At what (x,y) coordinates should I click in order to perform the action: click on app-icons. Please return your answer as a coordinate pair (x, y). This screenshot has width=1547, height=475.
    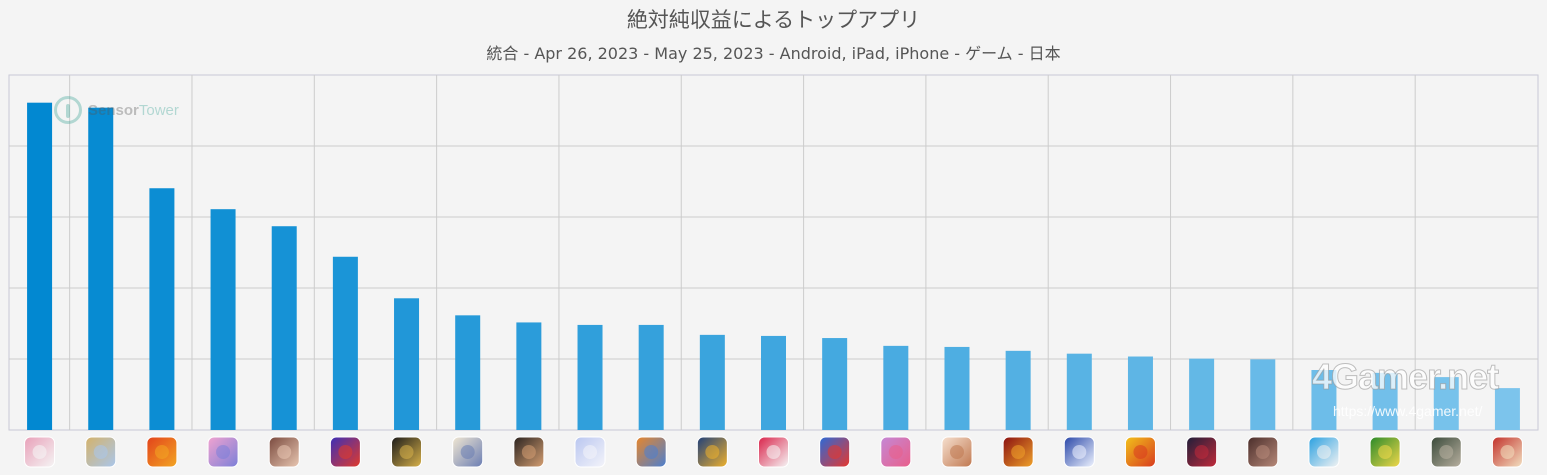
    Looking at the image, I should click on (773, 452).